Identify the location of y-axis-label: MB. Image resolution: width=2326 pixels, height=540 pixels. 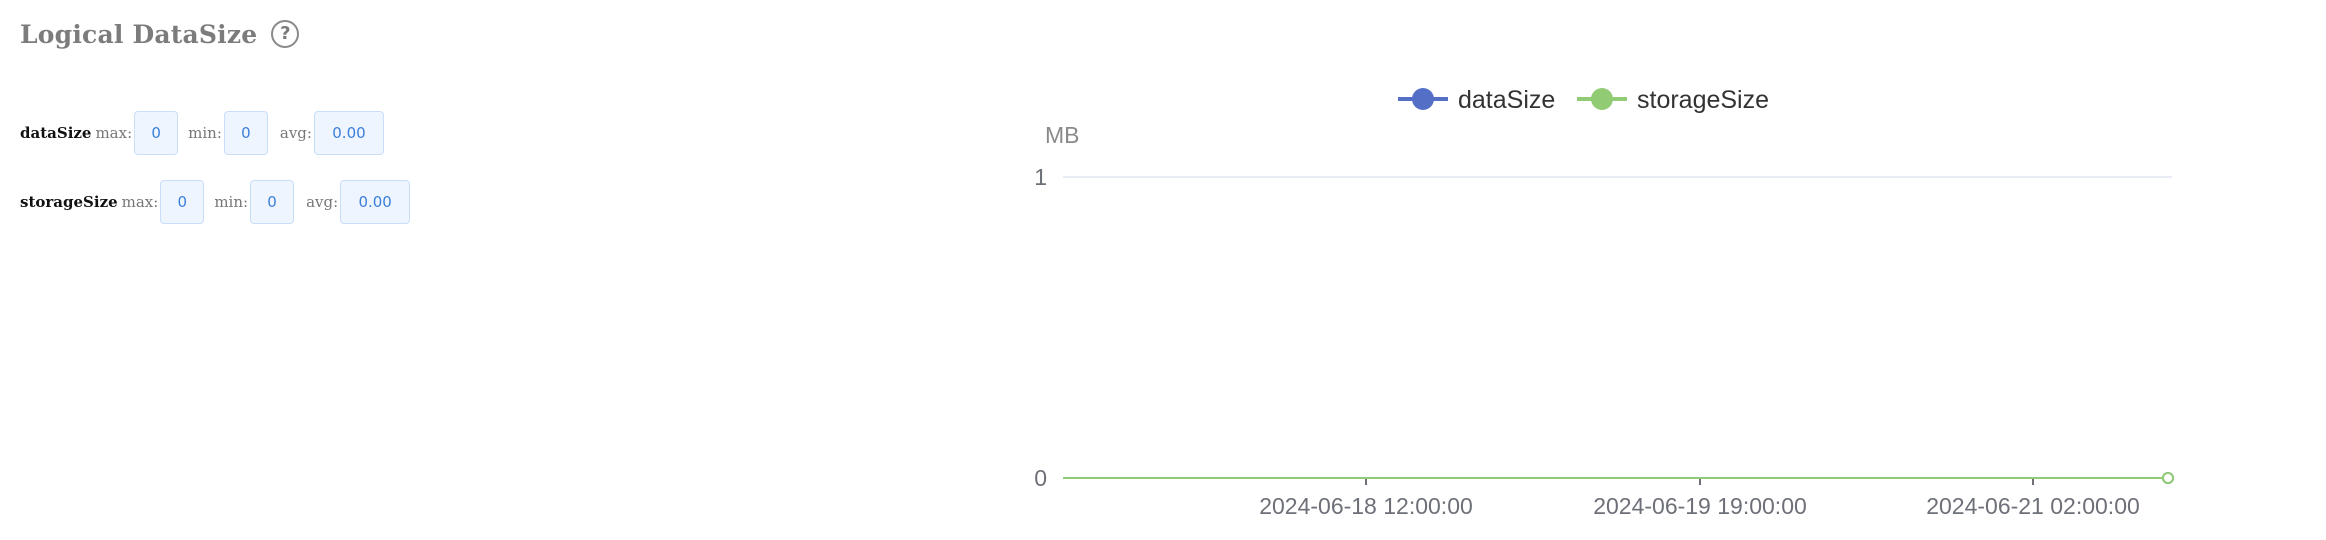
(1062, 135).